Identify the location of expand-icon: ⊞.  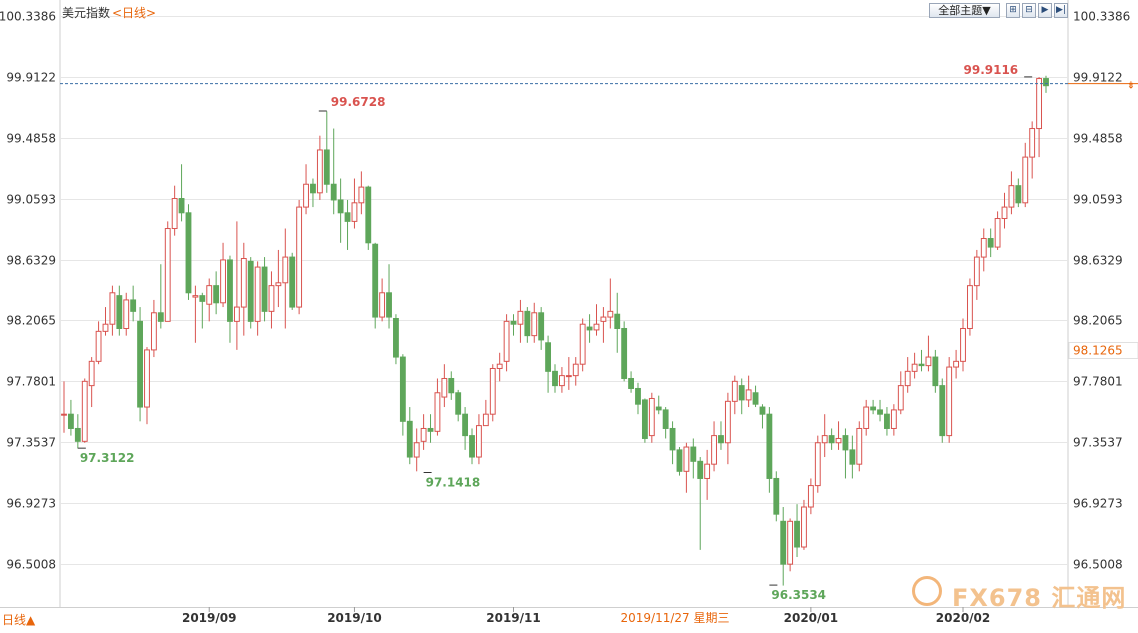
(1013, 10).